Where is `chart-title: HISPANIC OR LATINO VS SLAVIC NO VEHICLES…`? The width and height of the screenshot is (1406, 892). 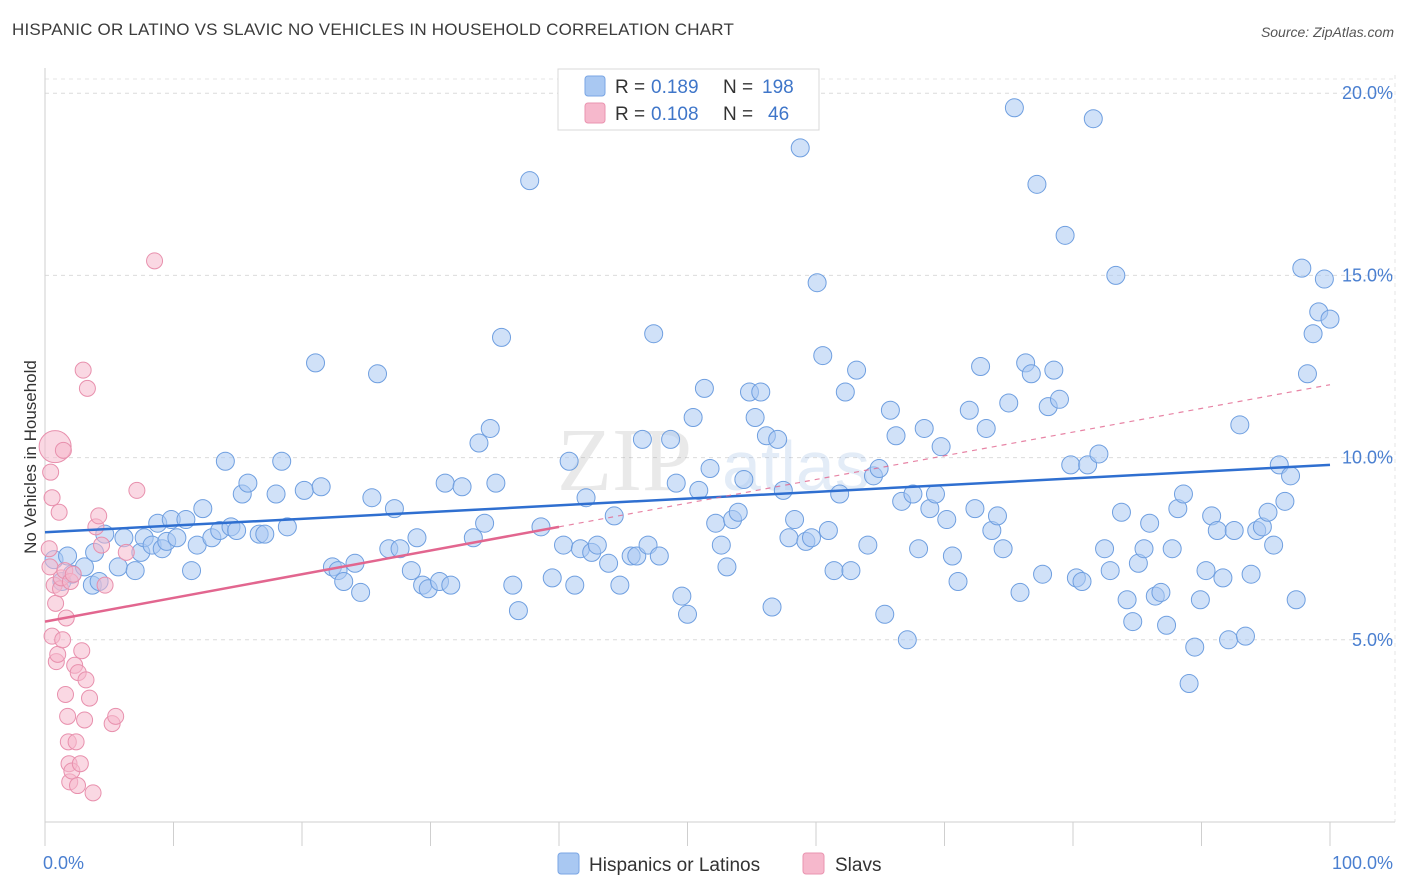 chart-title: HISPANIC OR LATINO VS SLAVIC NO VEHICLES… is located at coordinates (373, 29).